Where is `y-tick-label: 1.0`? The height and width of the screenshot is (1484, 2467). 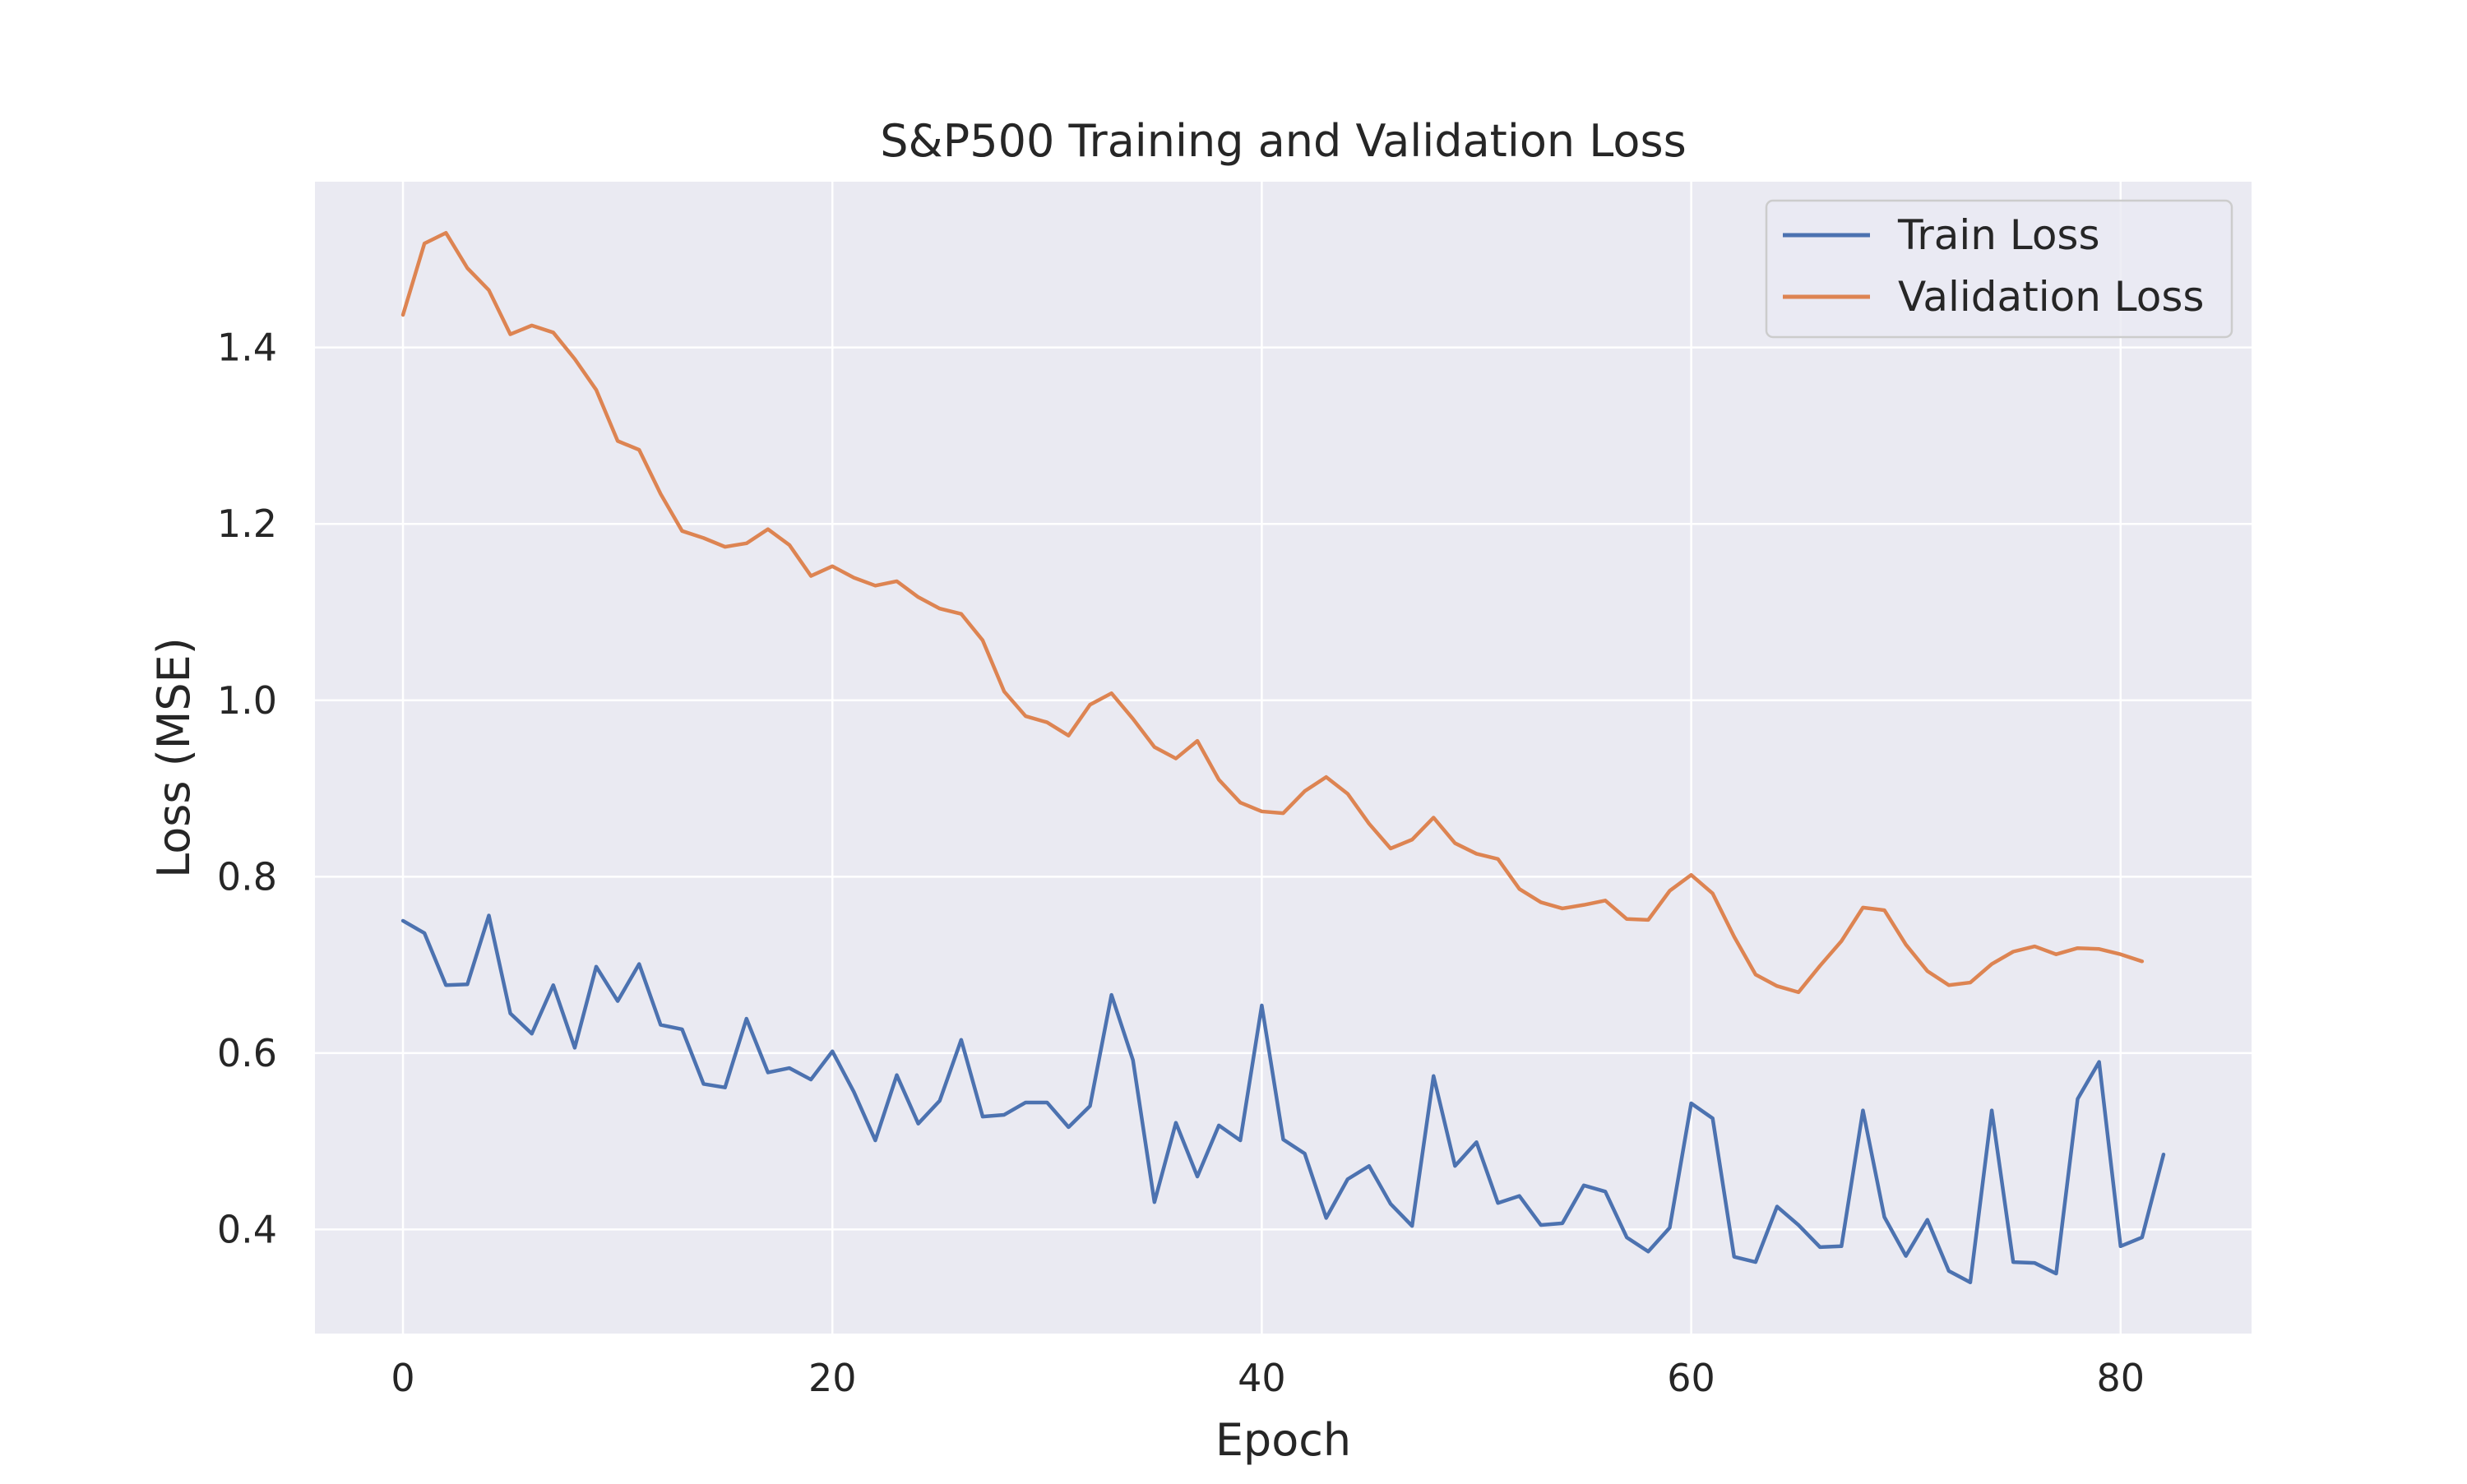 y-tick-label: 1.0 is located at coordinates (247, 700).